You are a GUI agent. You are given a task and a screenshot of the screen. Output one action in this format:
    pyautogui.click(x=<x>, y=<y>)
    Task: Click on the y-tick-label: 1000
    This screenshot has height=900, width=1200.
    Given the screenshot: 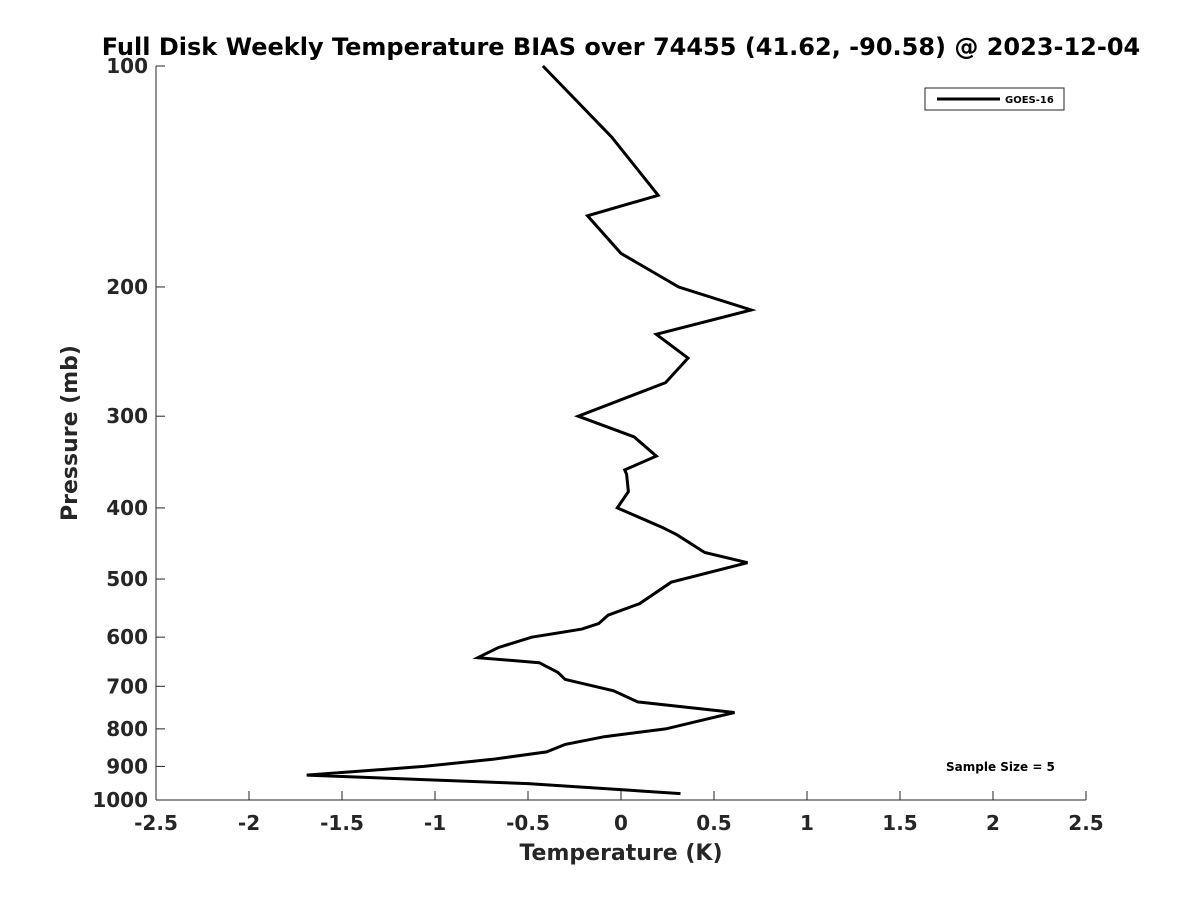 What is the action you would take?
    pyautogui.click(x=120, y=800)
    